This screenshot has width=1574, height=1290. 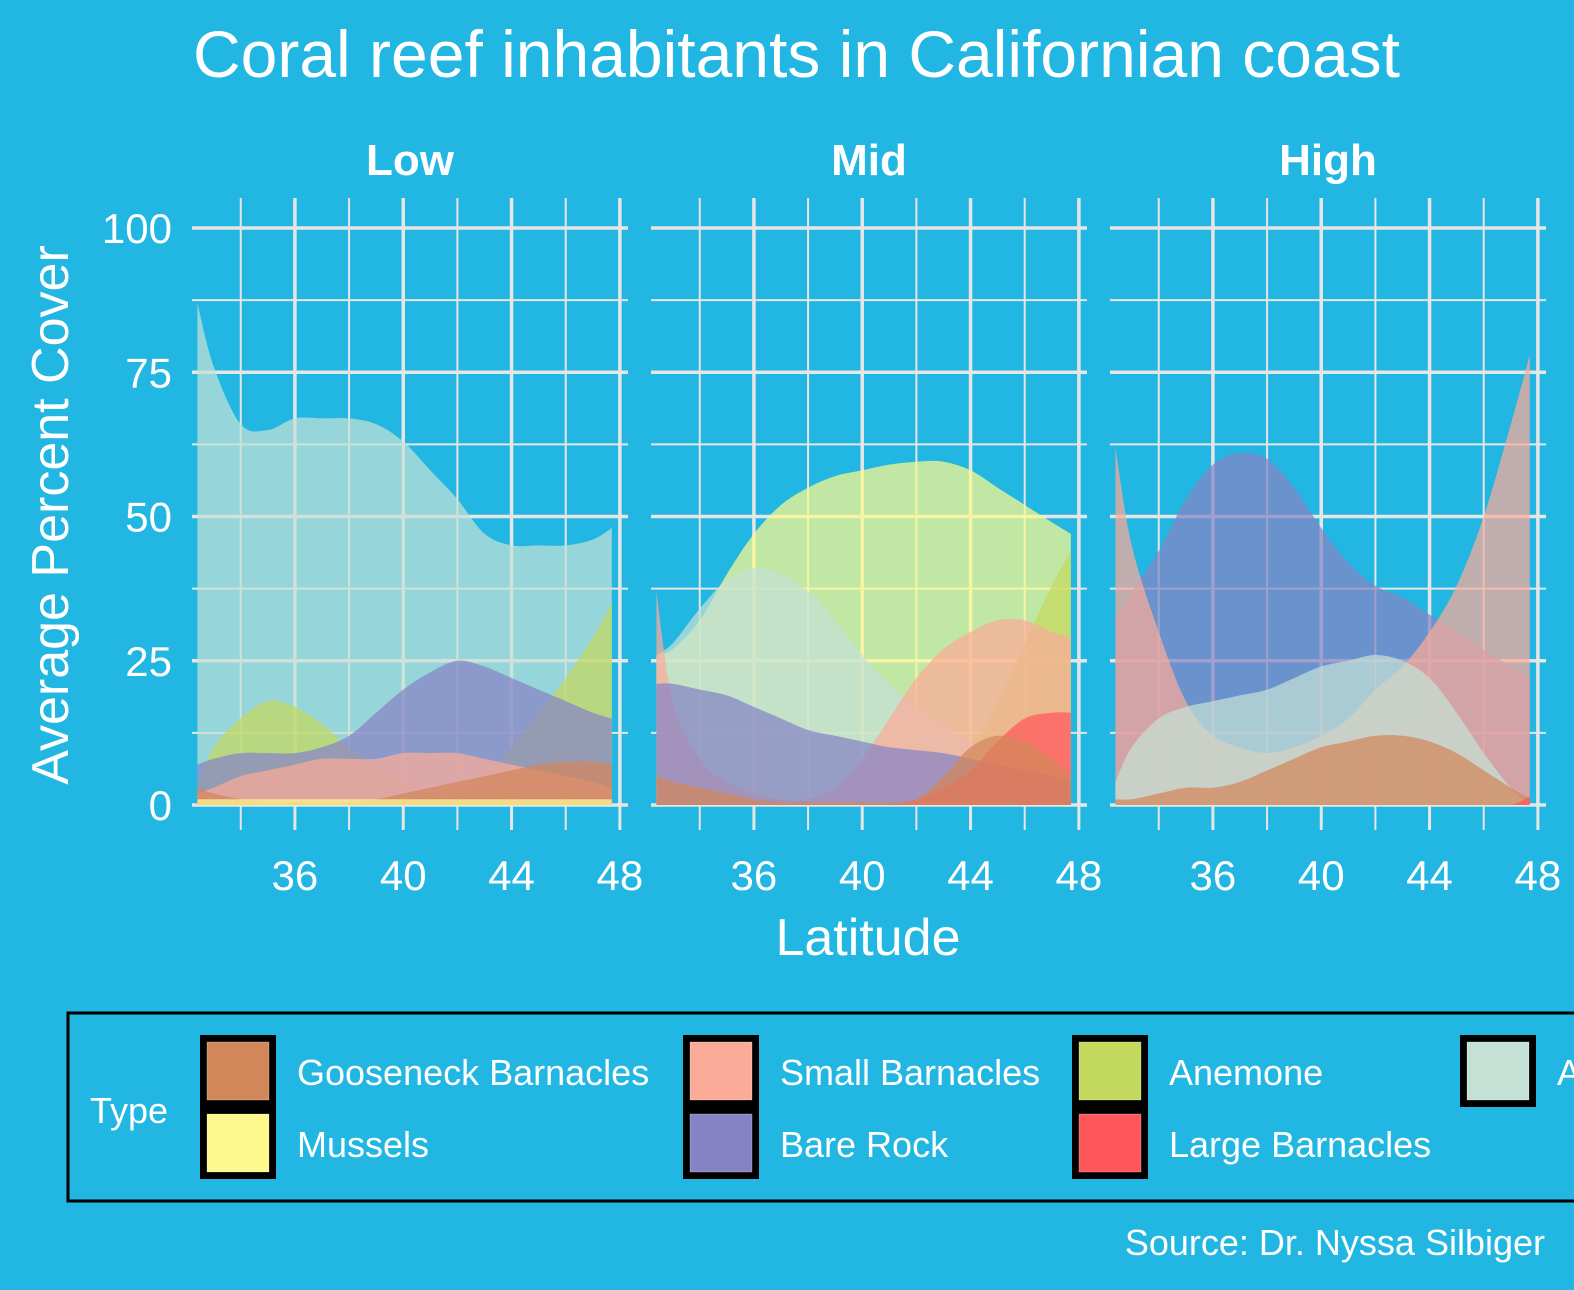 What do you see at coordinates (148, 517) in the screenshot?
I see `y-tick-label: 50` at bounding box center [148, 517].